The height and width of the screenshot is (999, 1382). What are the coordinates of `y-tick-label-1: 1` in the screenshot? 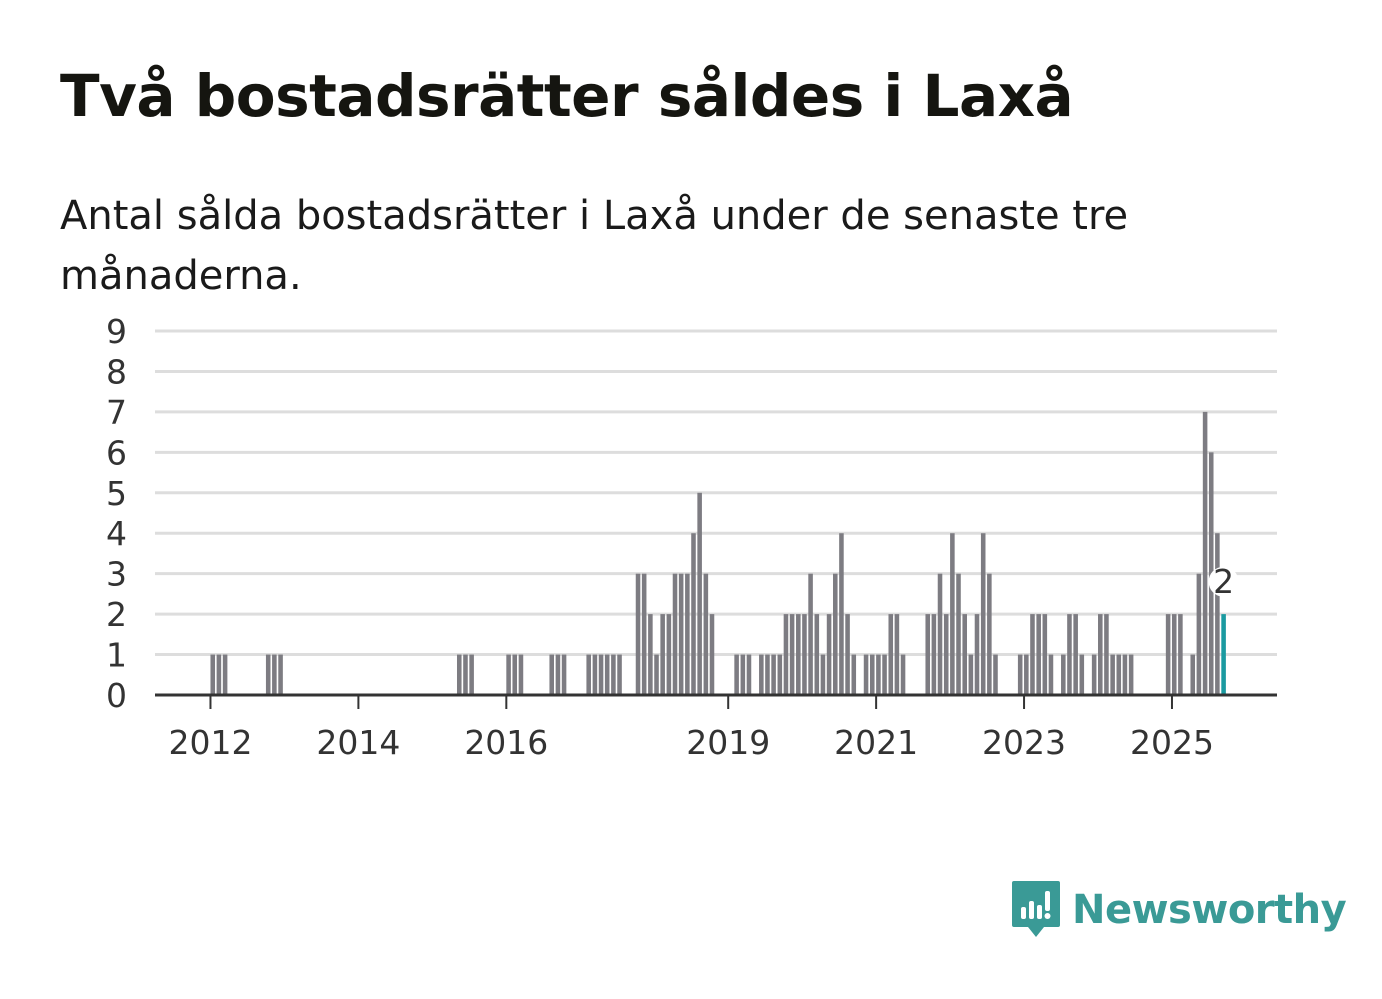 It's located at (116, 655).